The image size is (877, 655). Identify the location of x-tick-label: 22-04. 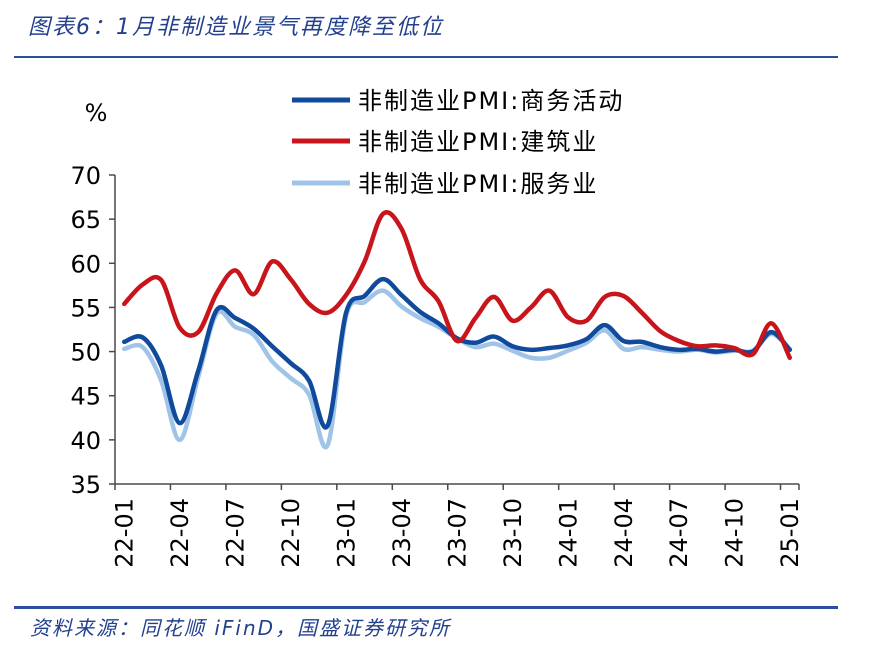
(180, 533).